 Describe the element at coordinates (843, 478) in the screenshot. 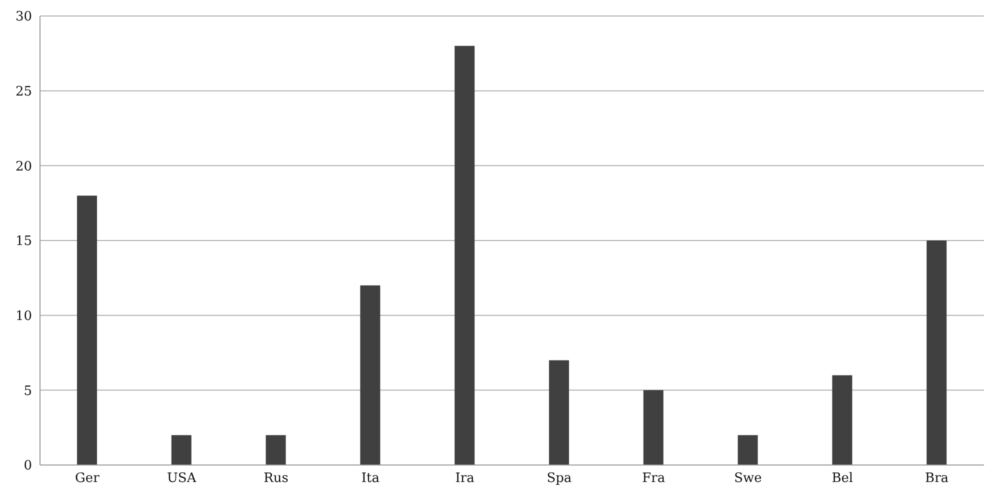

I see `x-tick-label: Bel` at that location.